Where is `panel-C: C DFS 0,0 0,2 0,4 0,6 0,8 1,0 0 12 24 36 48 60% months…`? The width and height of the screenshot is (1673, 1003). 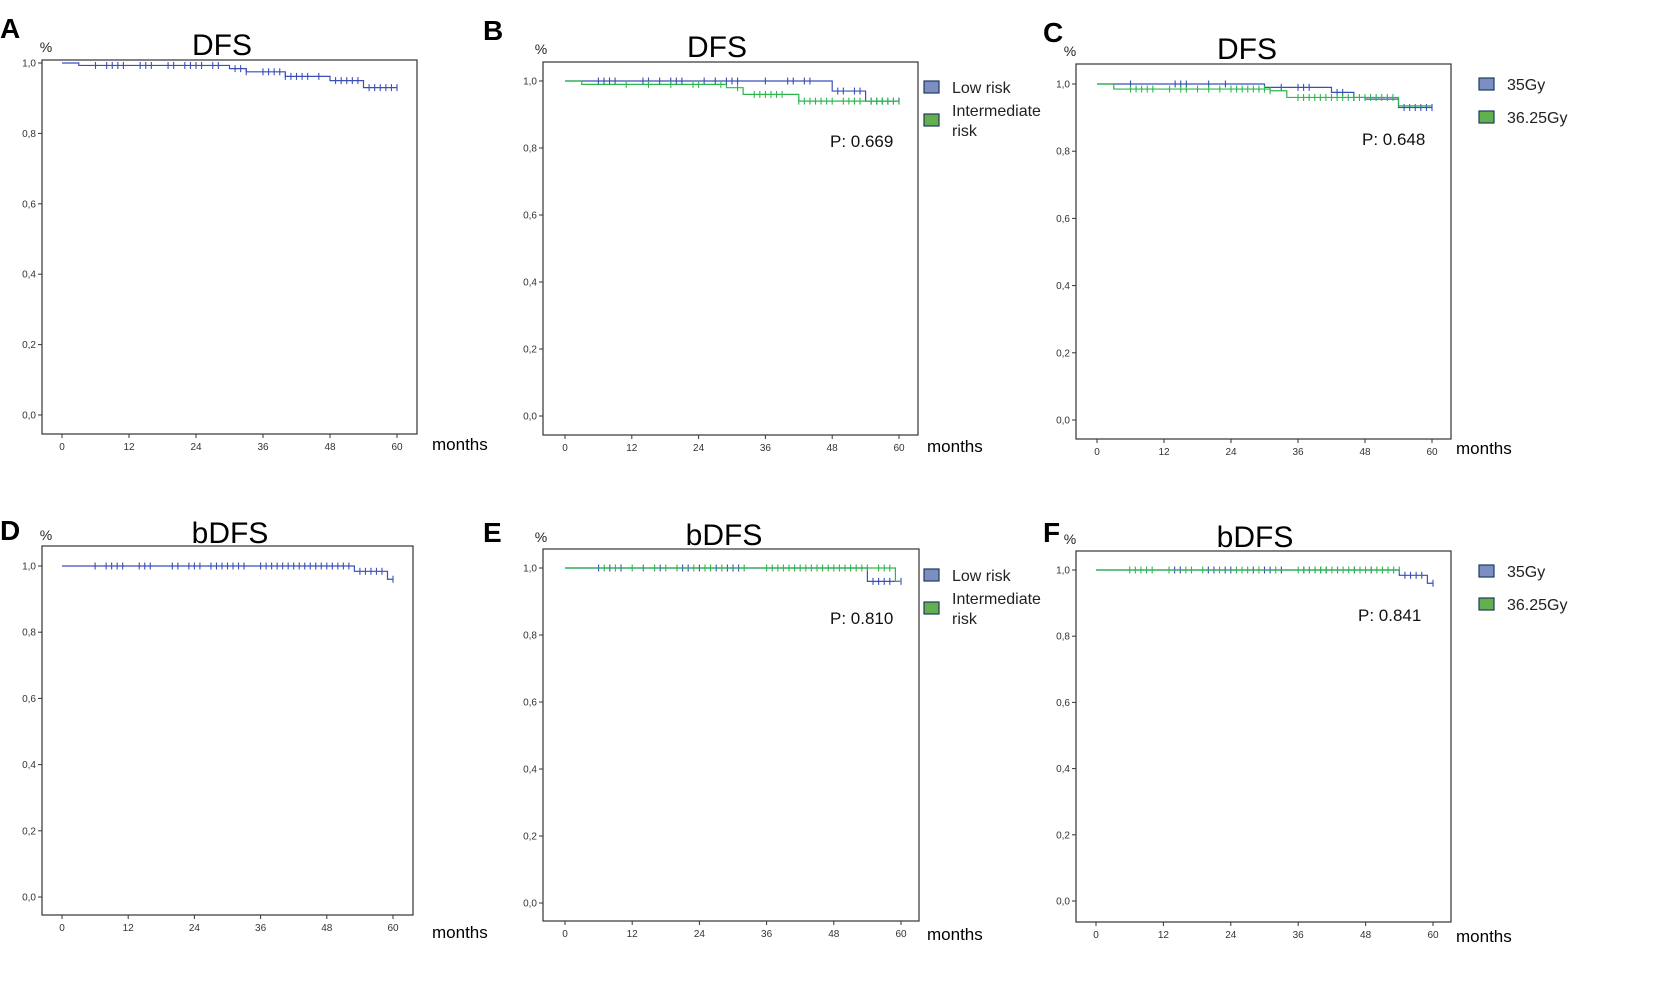
panel-C: C DFS 0,0 0,2 0,4 0,6 0,8 1,0 0 12 24 36 48 60% months… is located at coordinates (1305, 237).